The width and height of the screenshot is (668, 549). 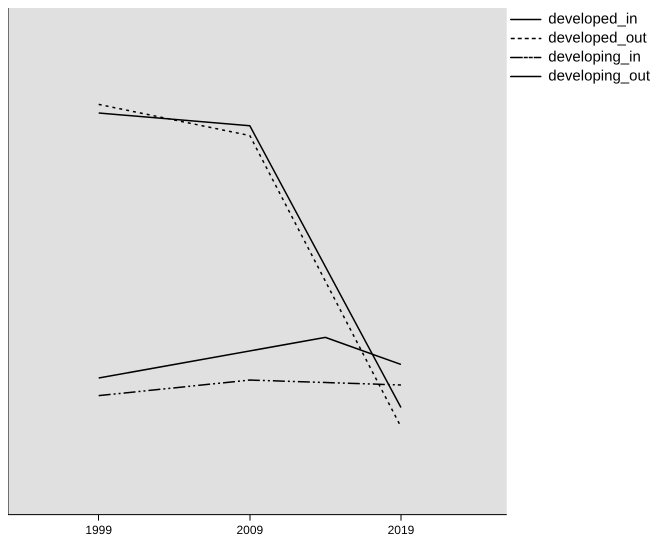 I want to click on legend-label: developed_out, so click(x=598, y=38).